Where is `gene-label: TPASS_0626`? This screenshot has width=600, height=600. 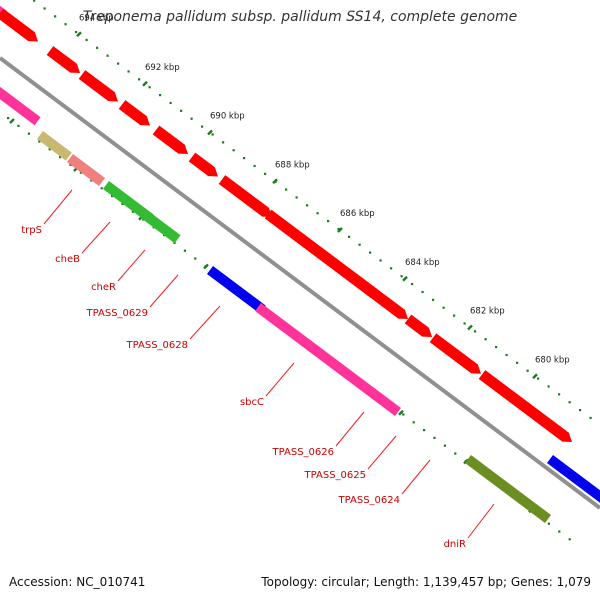
gene-label: TPASS_0626 is located at coordinates (303, 452).